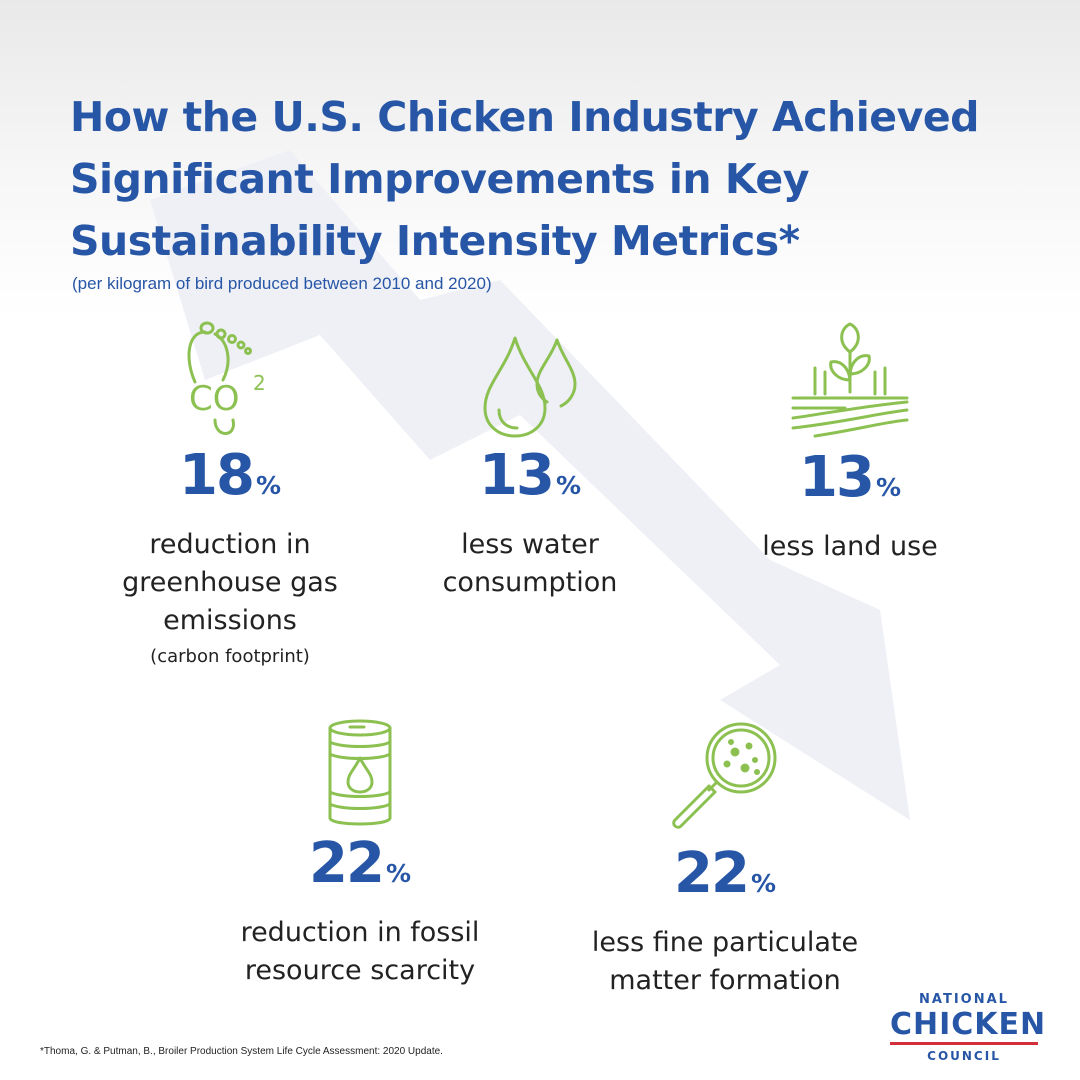 The width and height of the screenshot is (1080, 1080). What do you see at coordinates (360, 772) in the screenshot?
I see `oil-barrel-icon` at bounding box center [360, 772].